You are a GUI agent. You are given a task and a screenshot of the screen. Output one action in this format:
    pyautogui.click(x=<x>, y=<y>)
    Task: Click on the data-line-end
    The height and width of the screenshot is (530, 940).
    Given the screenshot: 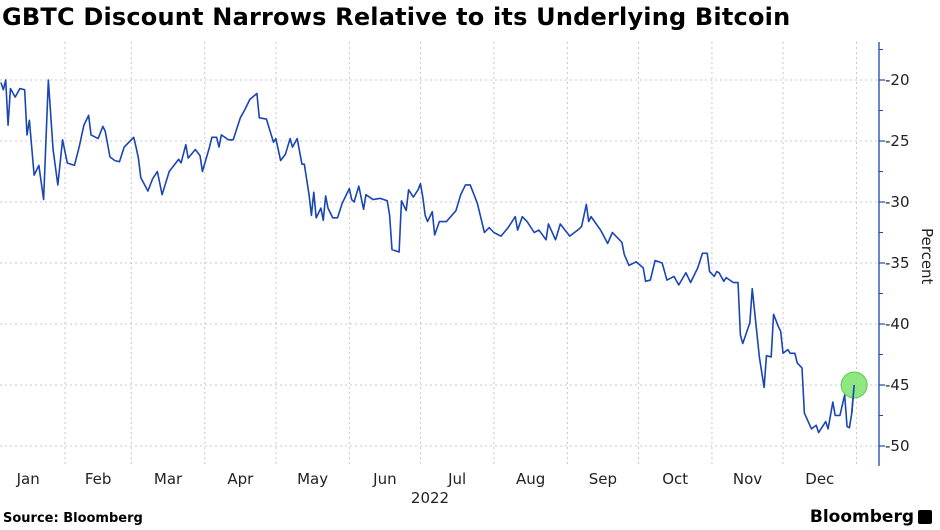 What is the action you would take?
    pyautogui.click(x=852, y=399)
    